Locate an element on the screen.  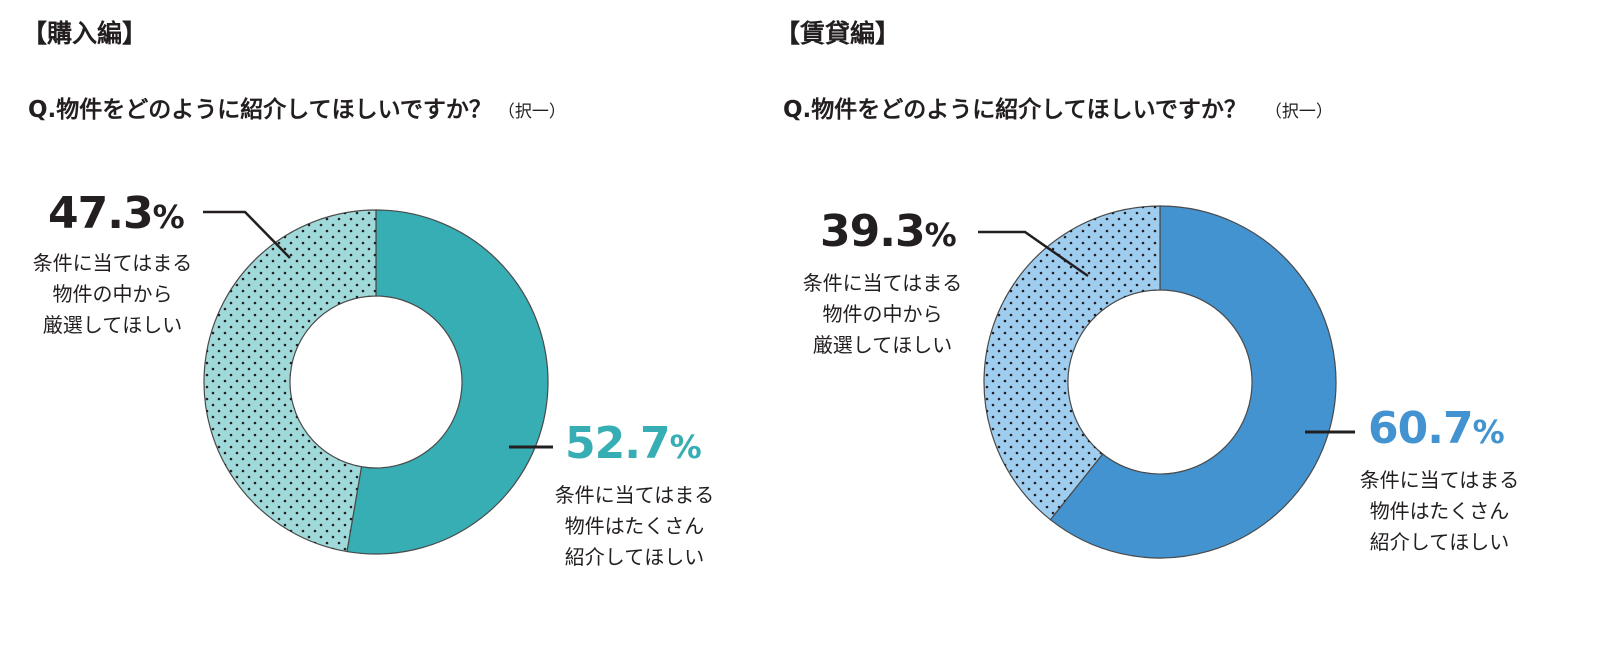
pct-value: 52.7 is located at coordinates (618, 443).